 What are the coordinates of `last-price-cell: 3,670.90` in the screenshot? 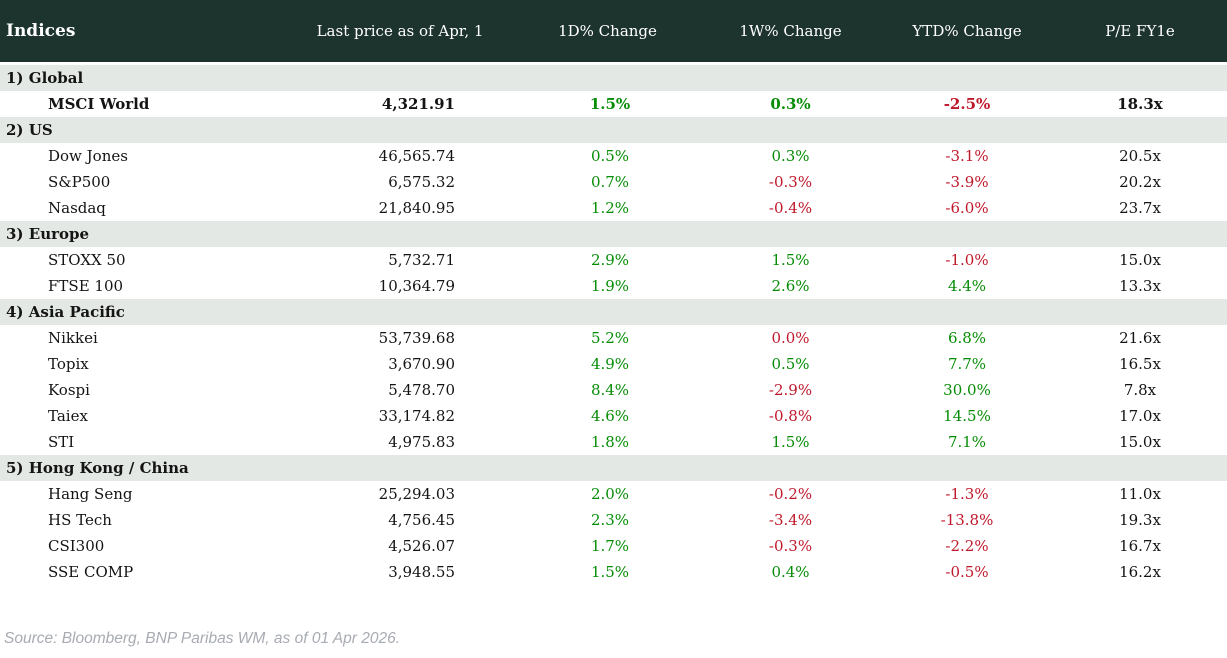 It's located at (421, 364).